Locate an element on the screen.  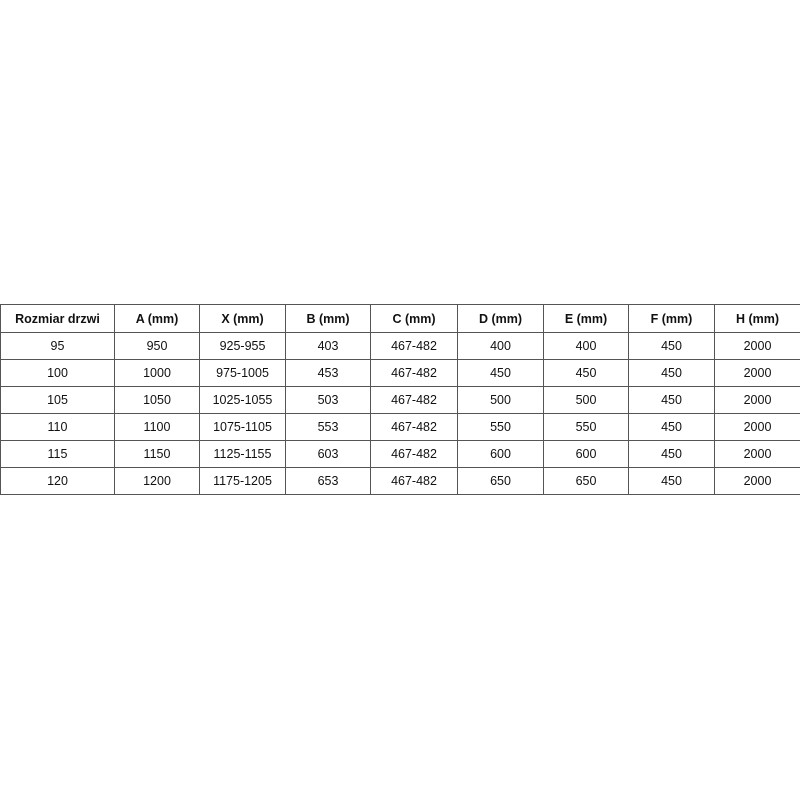
table-cell: 1025-1055 is located at coordinates (242, 400).